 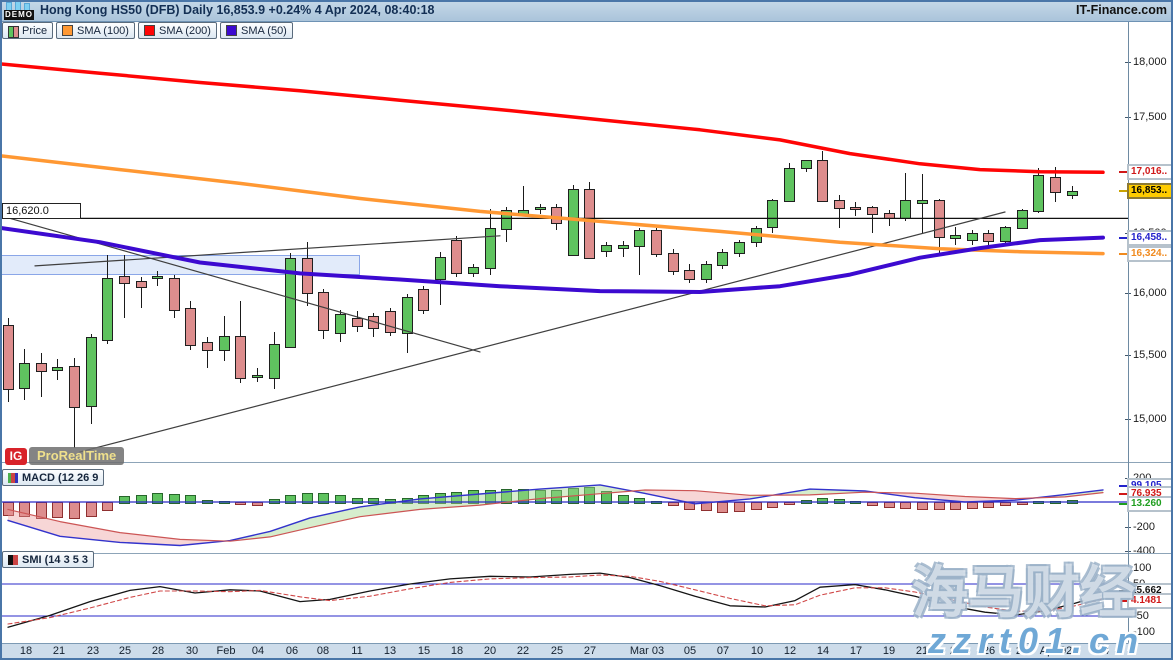 What do you see at coordinates (177, 30) in the screenshot?
I see `legend-tab-sma-200-: SMA (200)` at bounding box center [177, 30].